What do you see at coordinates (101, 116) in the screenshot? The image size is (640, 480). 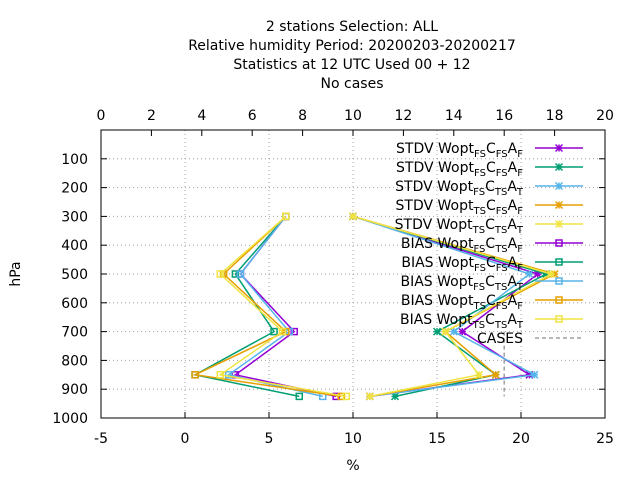 I see `x2-tick-label: 0` at bounding box center [101, 116].